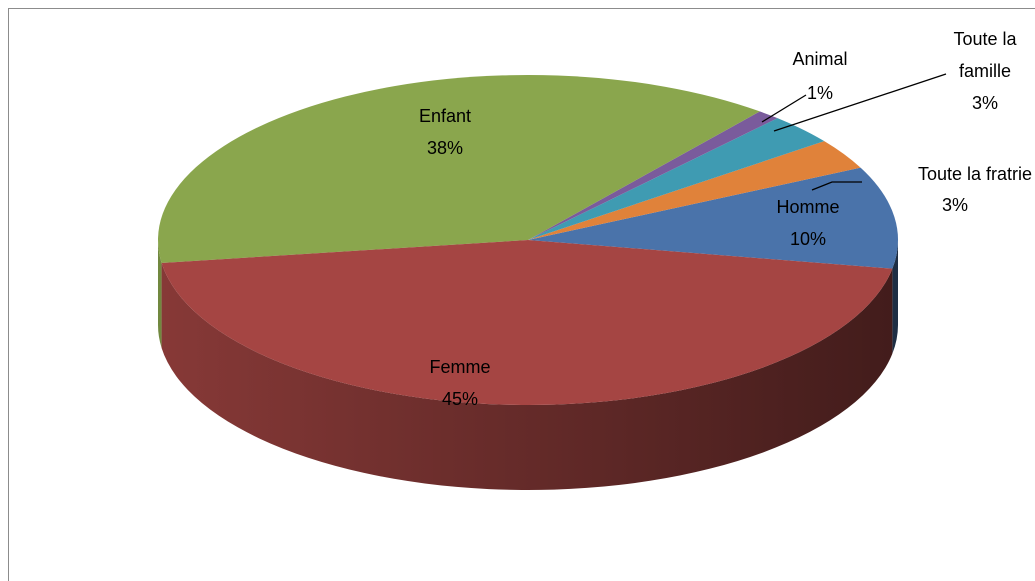 The image size is (1035, 581). I want to click on category-label: Toute la fratrie, so click(975, 174).